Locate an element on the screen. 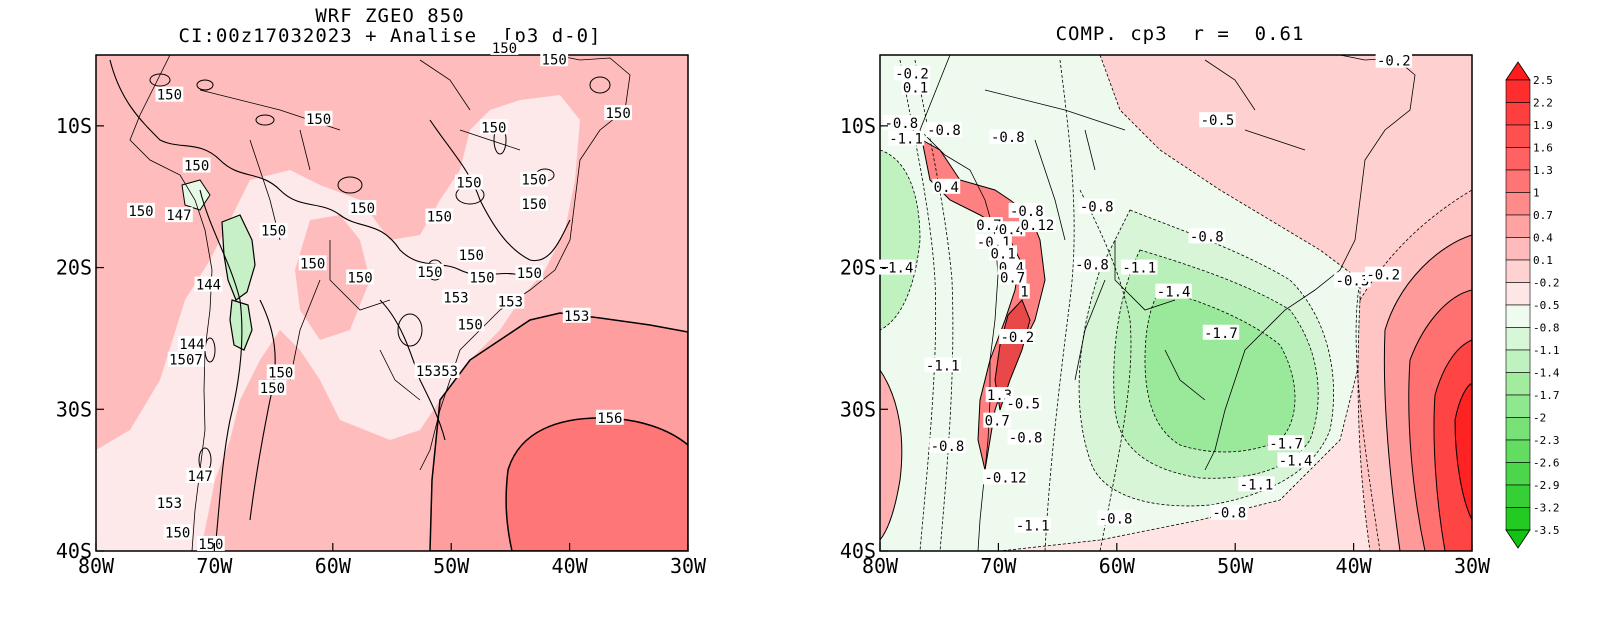 The image size is (1604, 620). contour-label: 1 is located at coordinates (1024, 293).